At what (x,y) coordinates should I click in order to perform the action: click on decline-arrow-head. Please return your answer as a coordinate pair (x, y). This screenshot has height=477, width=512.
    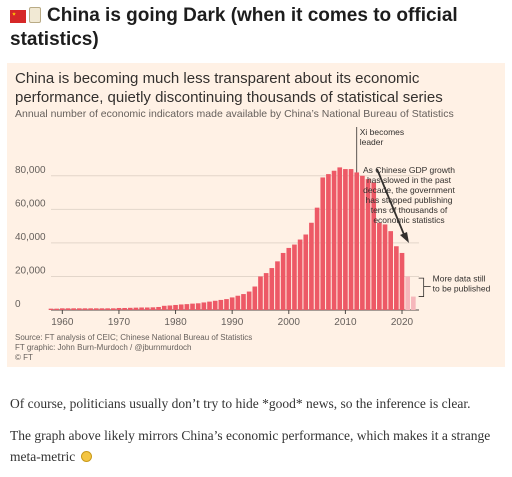
    Looking at the image, I should click on (404, 237).